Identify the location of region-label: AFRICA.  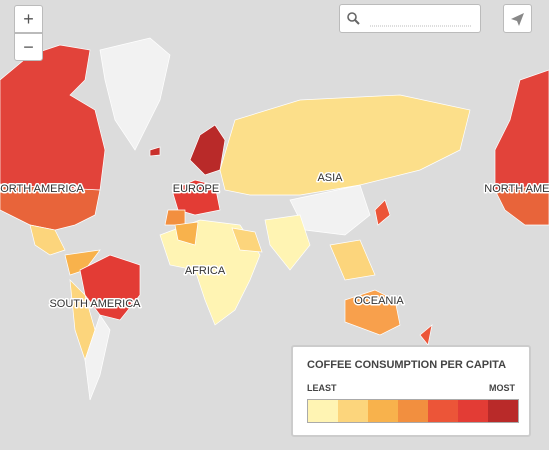
(205, 271).